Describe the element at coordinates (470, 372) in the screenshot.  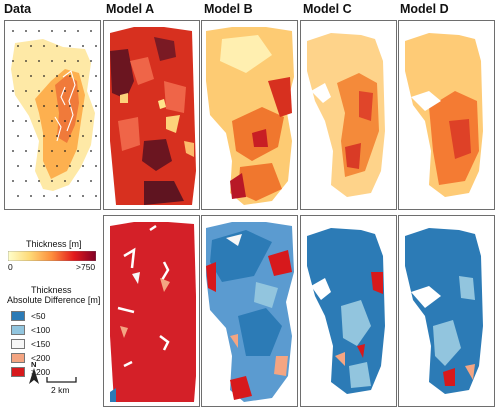
I see `model-d-diff-pink` at that location.